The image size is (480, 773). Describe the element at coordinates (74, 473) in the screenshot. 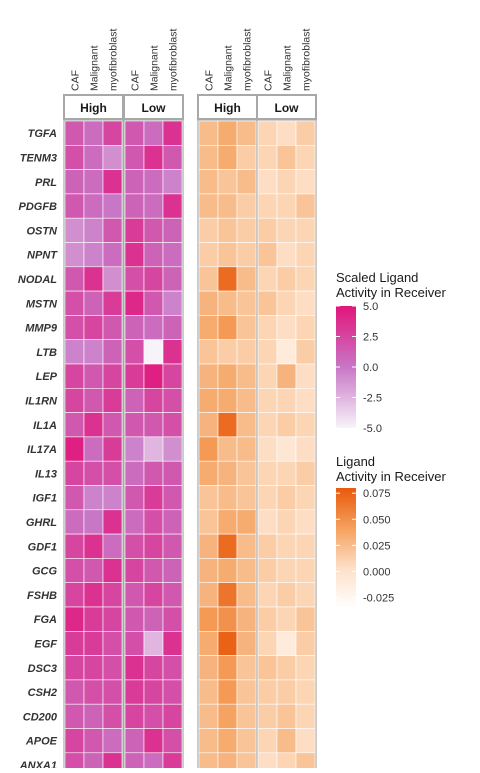

I see `scaled-high-cell-IL13-caf` at that location.